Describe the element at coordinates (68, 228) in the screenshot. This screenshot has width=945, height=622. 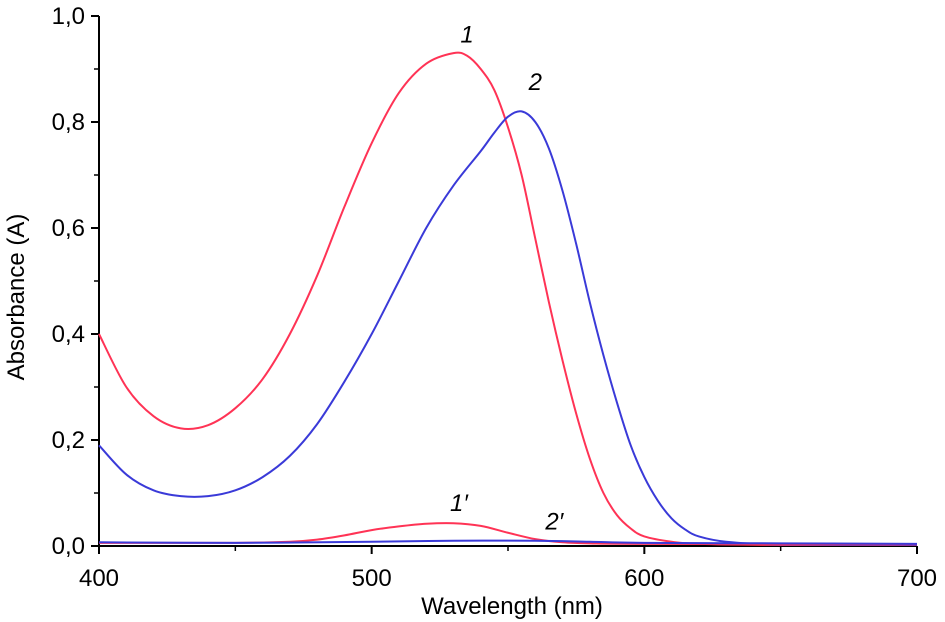
I see `y-tick-label: 0,6` at that location.